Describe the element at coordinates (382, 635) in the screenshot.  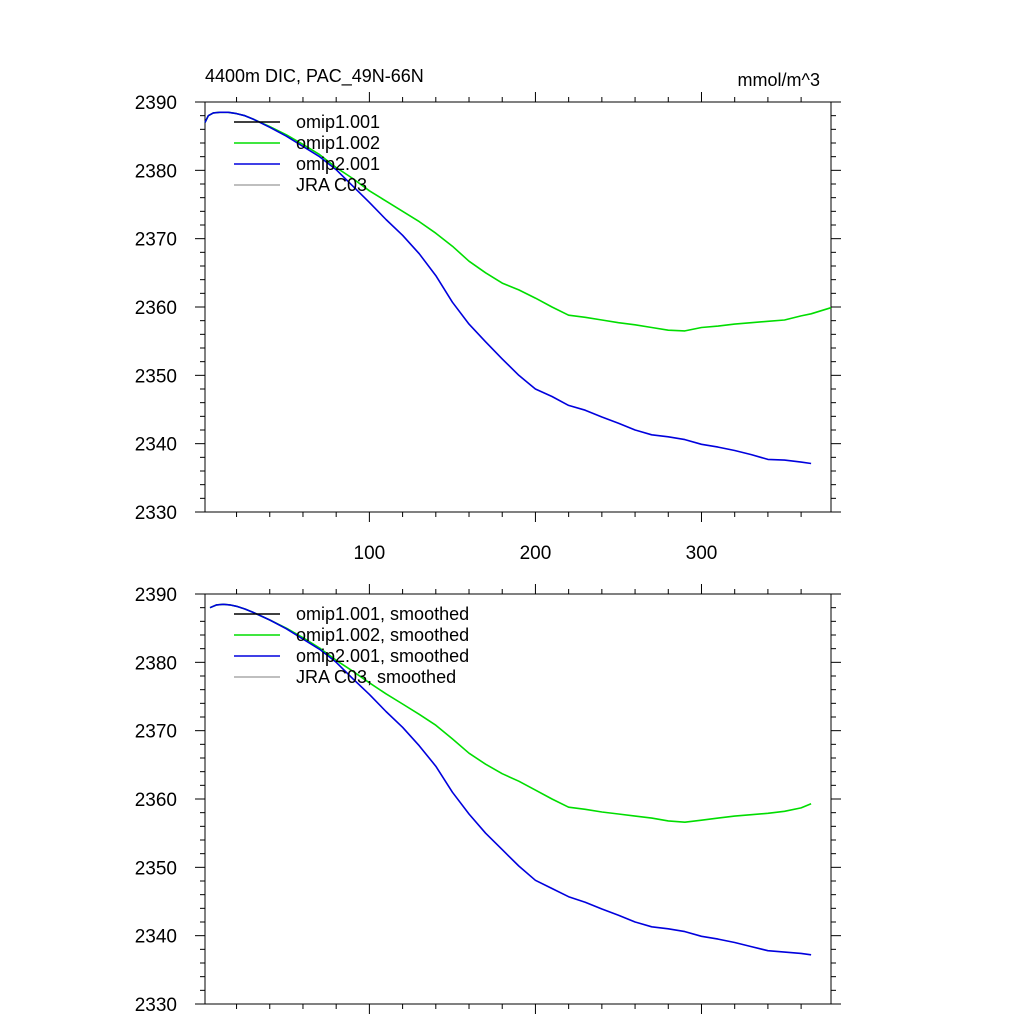
I see `legend-label: omip1.002, smoothed` at that location.